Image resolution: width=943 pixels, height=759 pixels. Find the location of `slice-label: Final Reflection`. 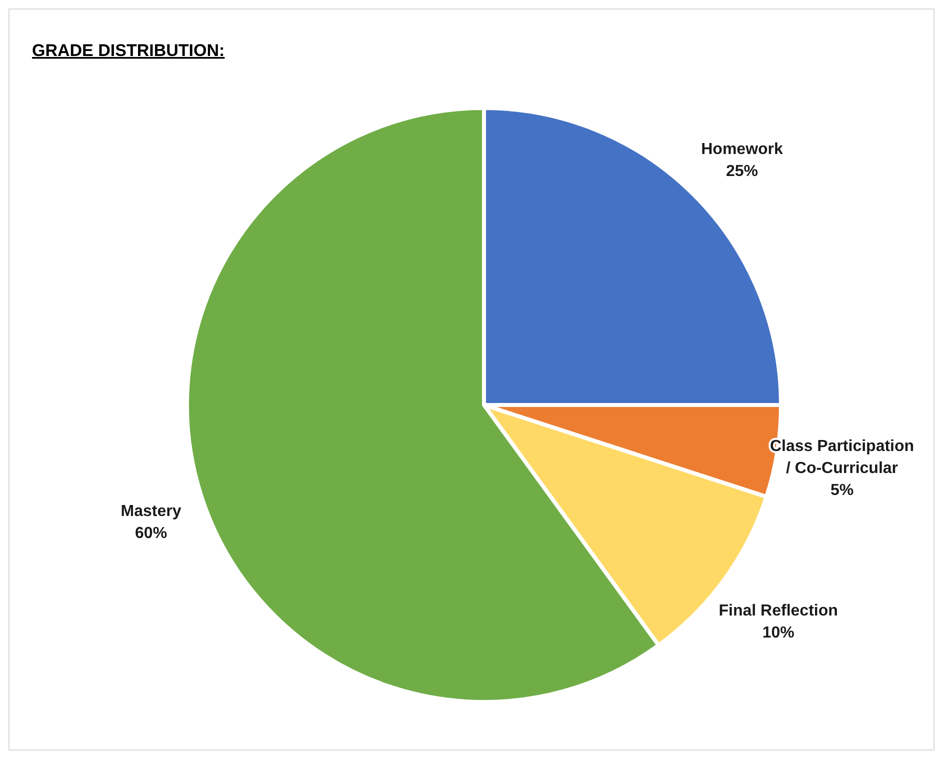

slice-label: Final Reflection is located at coordinates (778, 611).